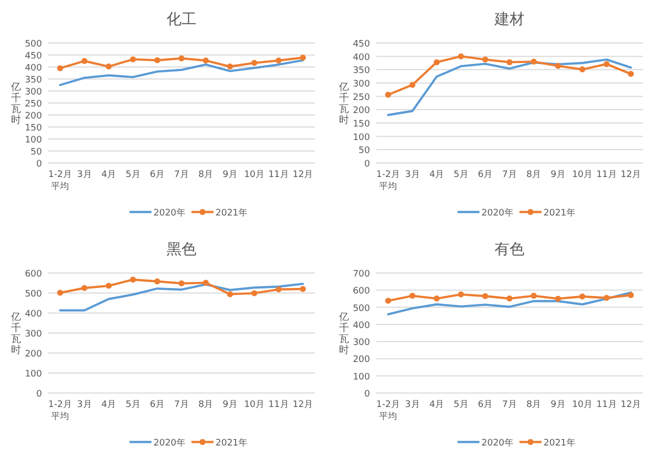  What do you see at coordinates (509, 19) in the screenshot?
I see `chart-title: 建材` at bounding box center [509, 19].